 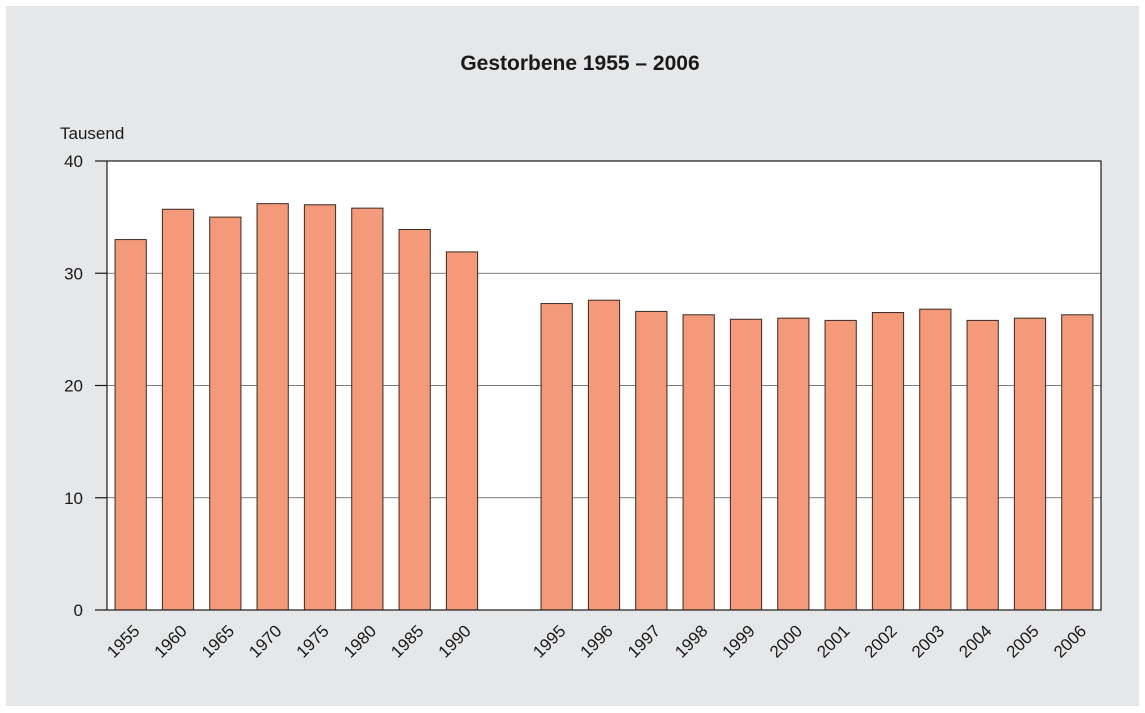 What do you see at coordinates (92, 133) in the screenshot?
I see `y-axis-label: Tausend` at bounding box center [92, 133].